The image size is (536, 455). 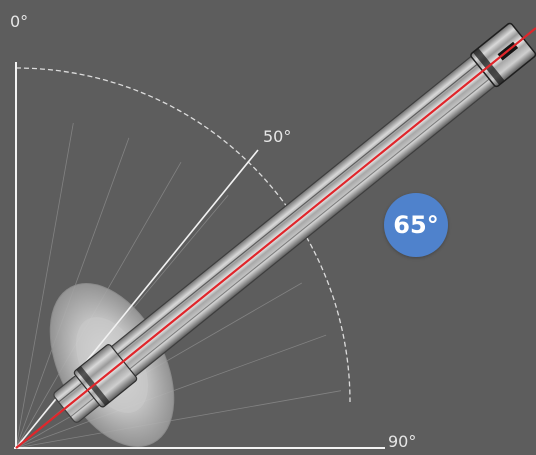 I want to click on label-50-degrees: 50°, so click(x=277, y=136).